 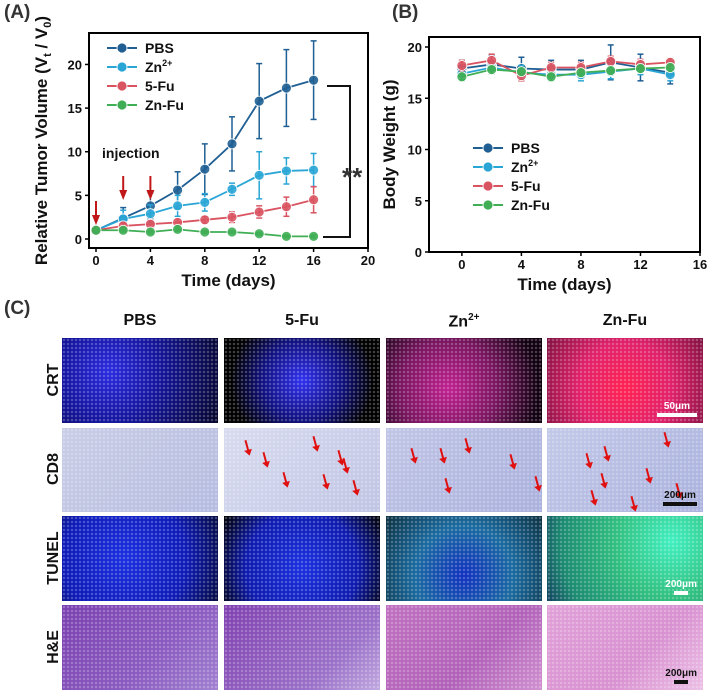 What do you see at coordinates (625, 380) in the screenshot?
I see `micrograph-crt-znfu: 50μm` at bounding box center [625, 380].